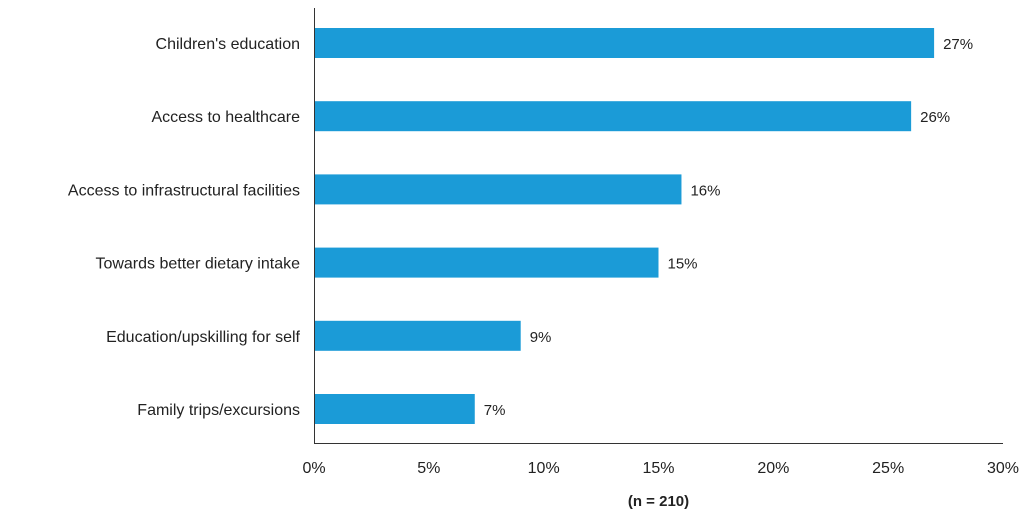 Image resolution: width=1028 pixels, height=515 pixels. Describe the element at coordinates (495, 410) in the screenshot. I see `data-label: 7%` at that location.